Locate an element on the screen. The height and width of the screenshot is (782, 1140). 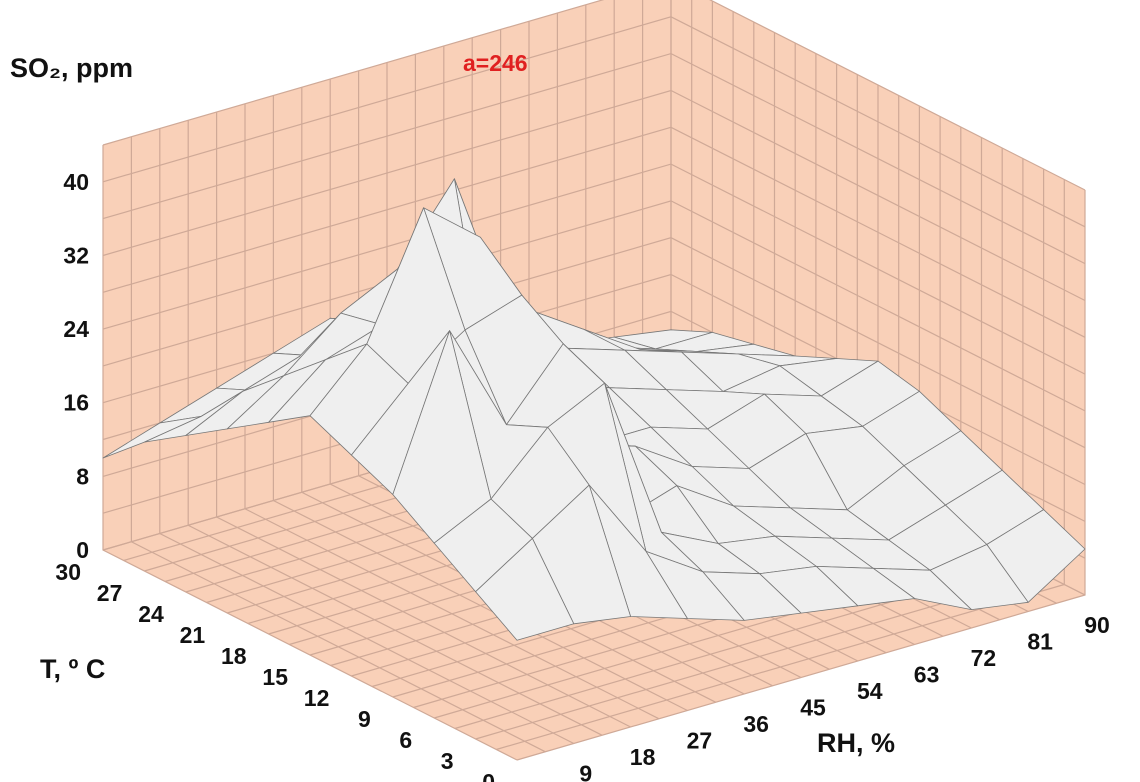
z-tick-label: 8 is located at coordinates (82, 476).